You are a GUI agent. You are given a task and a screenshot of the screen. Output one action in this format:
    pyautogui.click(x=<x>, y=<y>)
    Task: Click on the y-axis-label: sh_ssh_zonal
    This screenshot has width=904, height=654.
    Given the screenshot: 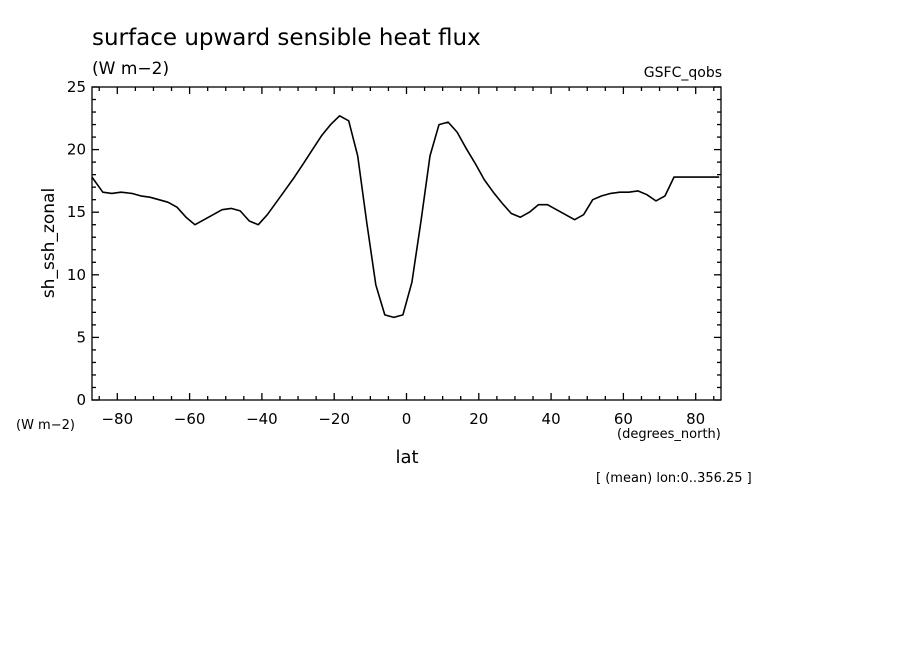 What is the action you would take?
    pyautogui.click(x=49, y=243)
    